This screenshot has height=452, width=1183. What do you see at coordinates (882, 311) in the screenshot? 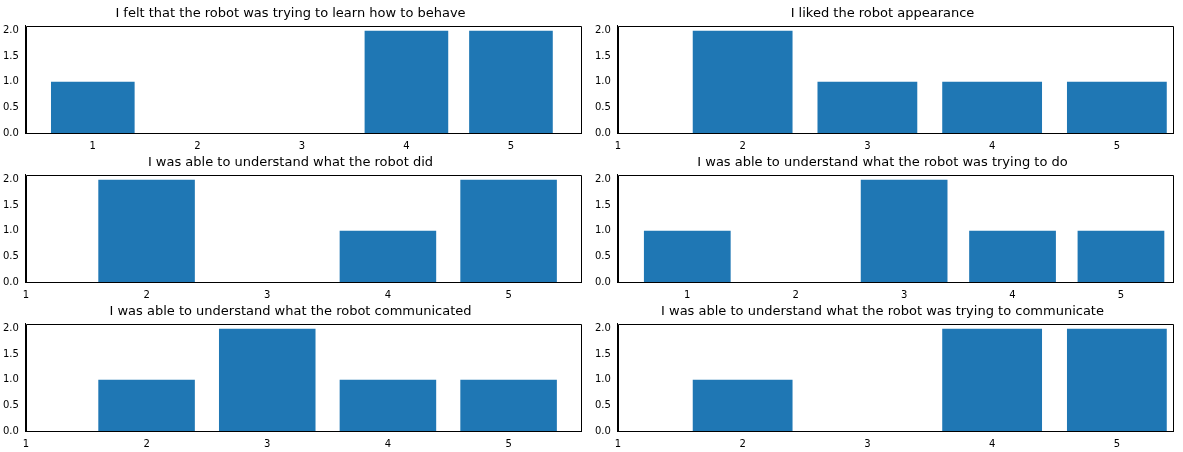
I see `chart-title: I was able to understand what the robot was trying to communicate` at bounding box center [882, 311].